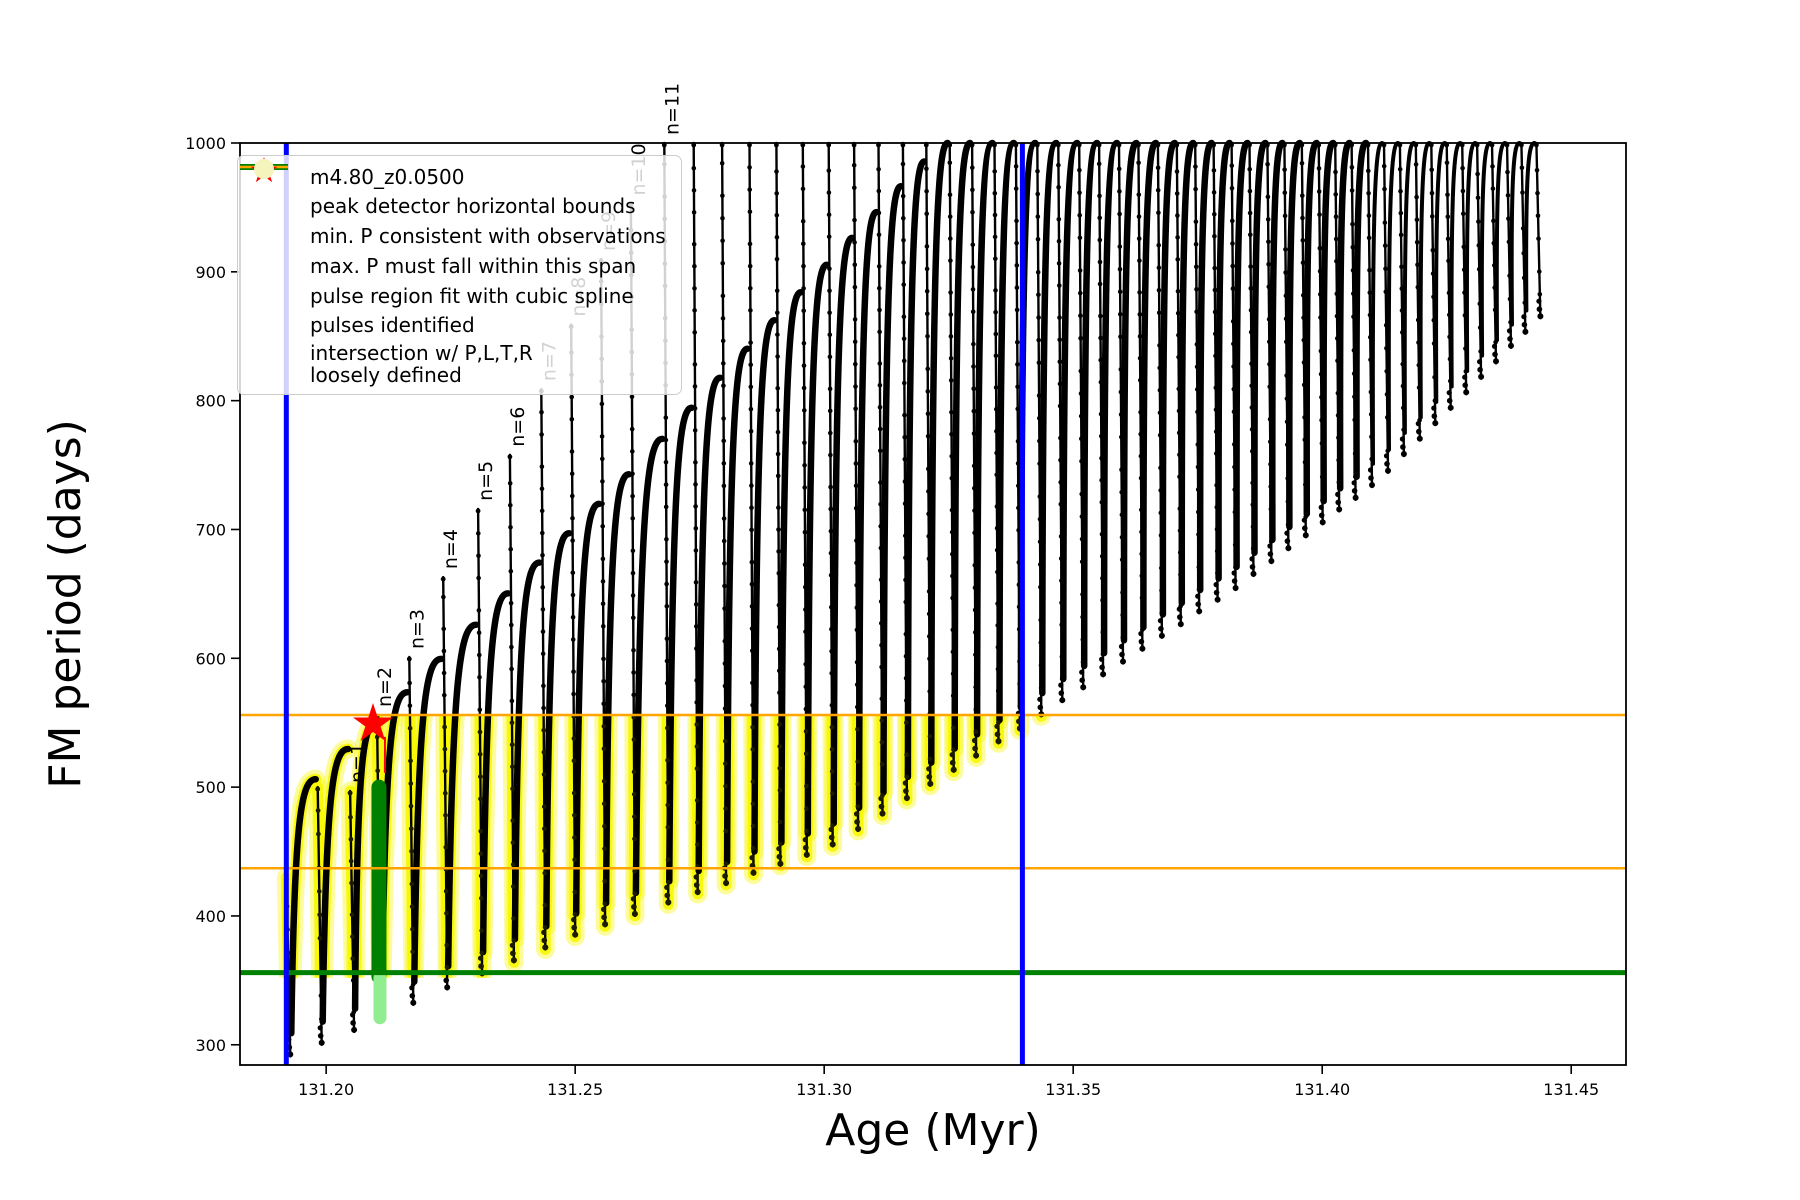  Describe the element at coordinates (392, 325) in the screenshot. I see `legend-label: pulses identified` at that location.